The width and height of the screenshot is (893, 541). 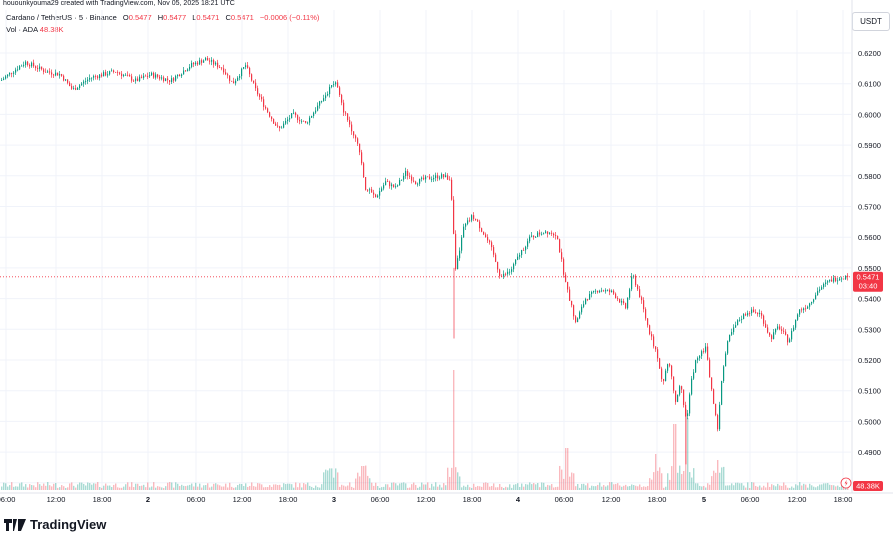 What do you see at coordinates (871, 21) in the screenshot?
I see `currency-button: USDT` at bounding box center [871, 21].